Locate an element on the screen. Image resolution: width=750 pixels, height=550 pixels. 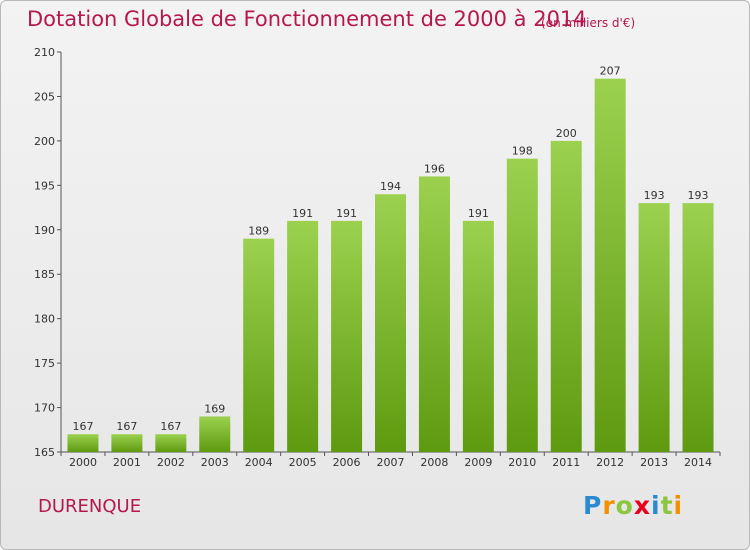
proxiti-logo: Proxiti is located at coordinates (633, 505).